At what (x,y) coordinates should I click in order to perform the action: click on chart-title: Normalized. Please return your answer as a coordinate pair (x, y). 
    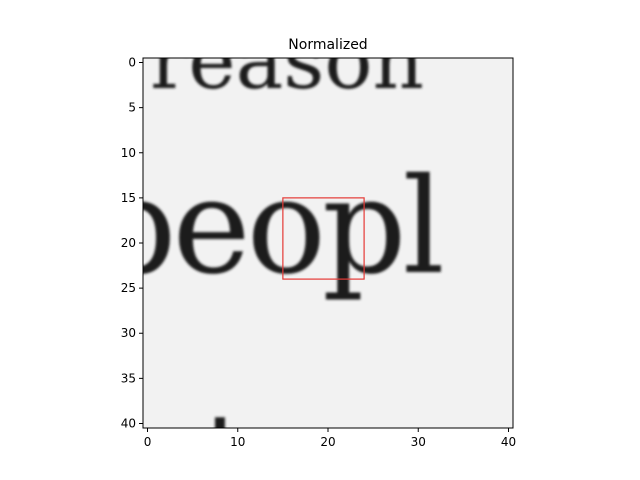
    Looking at the image, I should click on (327, 45).